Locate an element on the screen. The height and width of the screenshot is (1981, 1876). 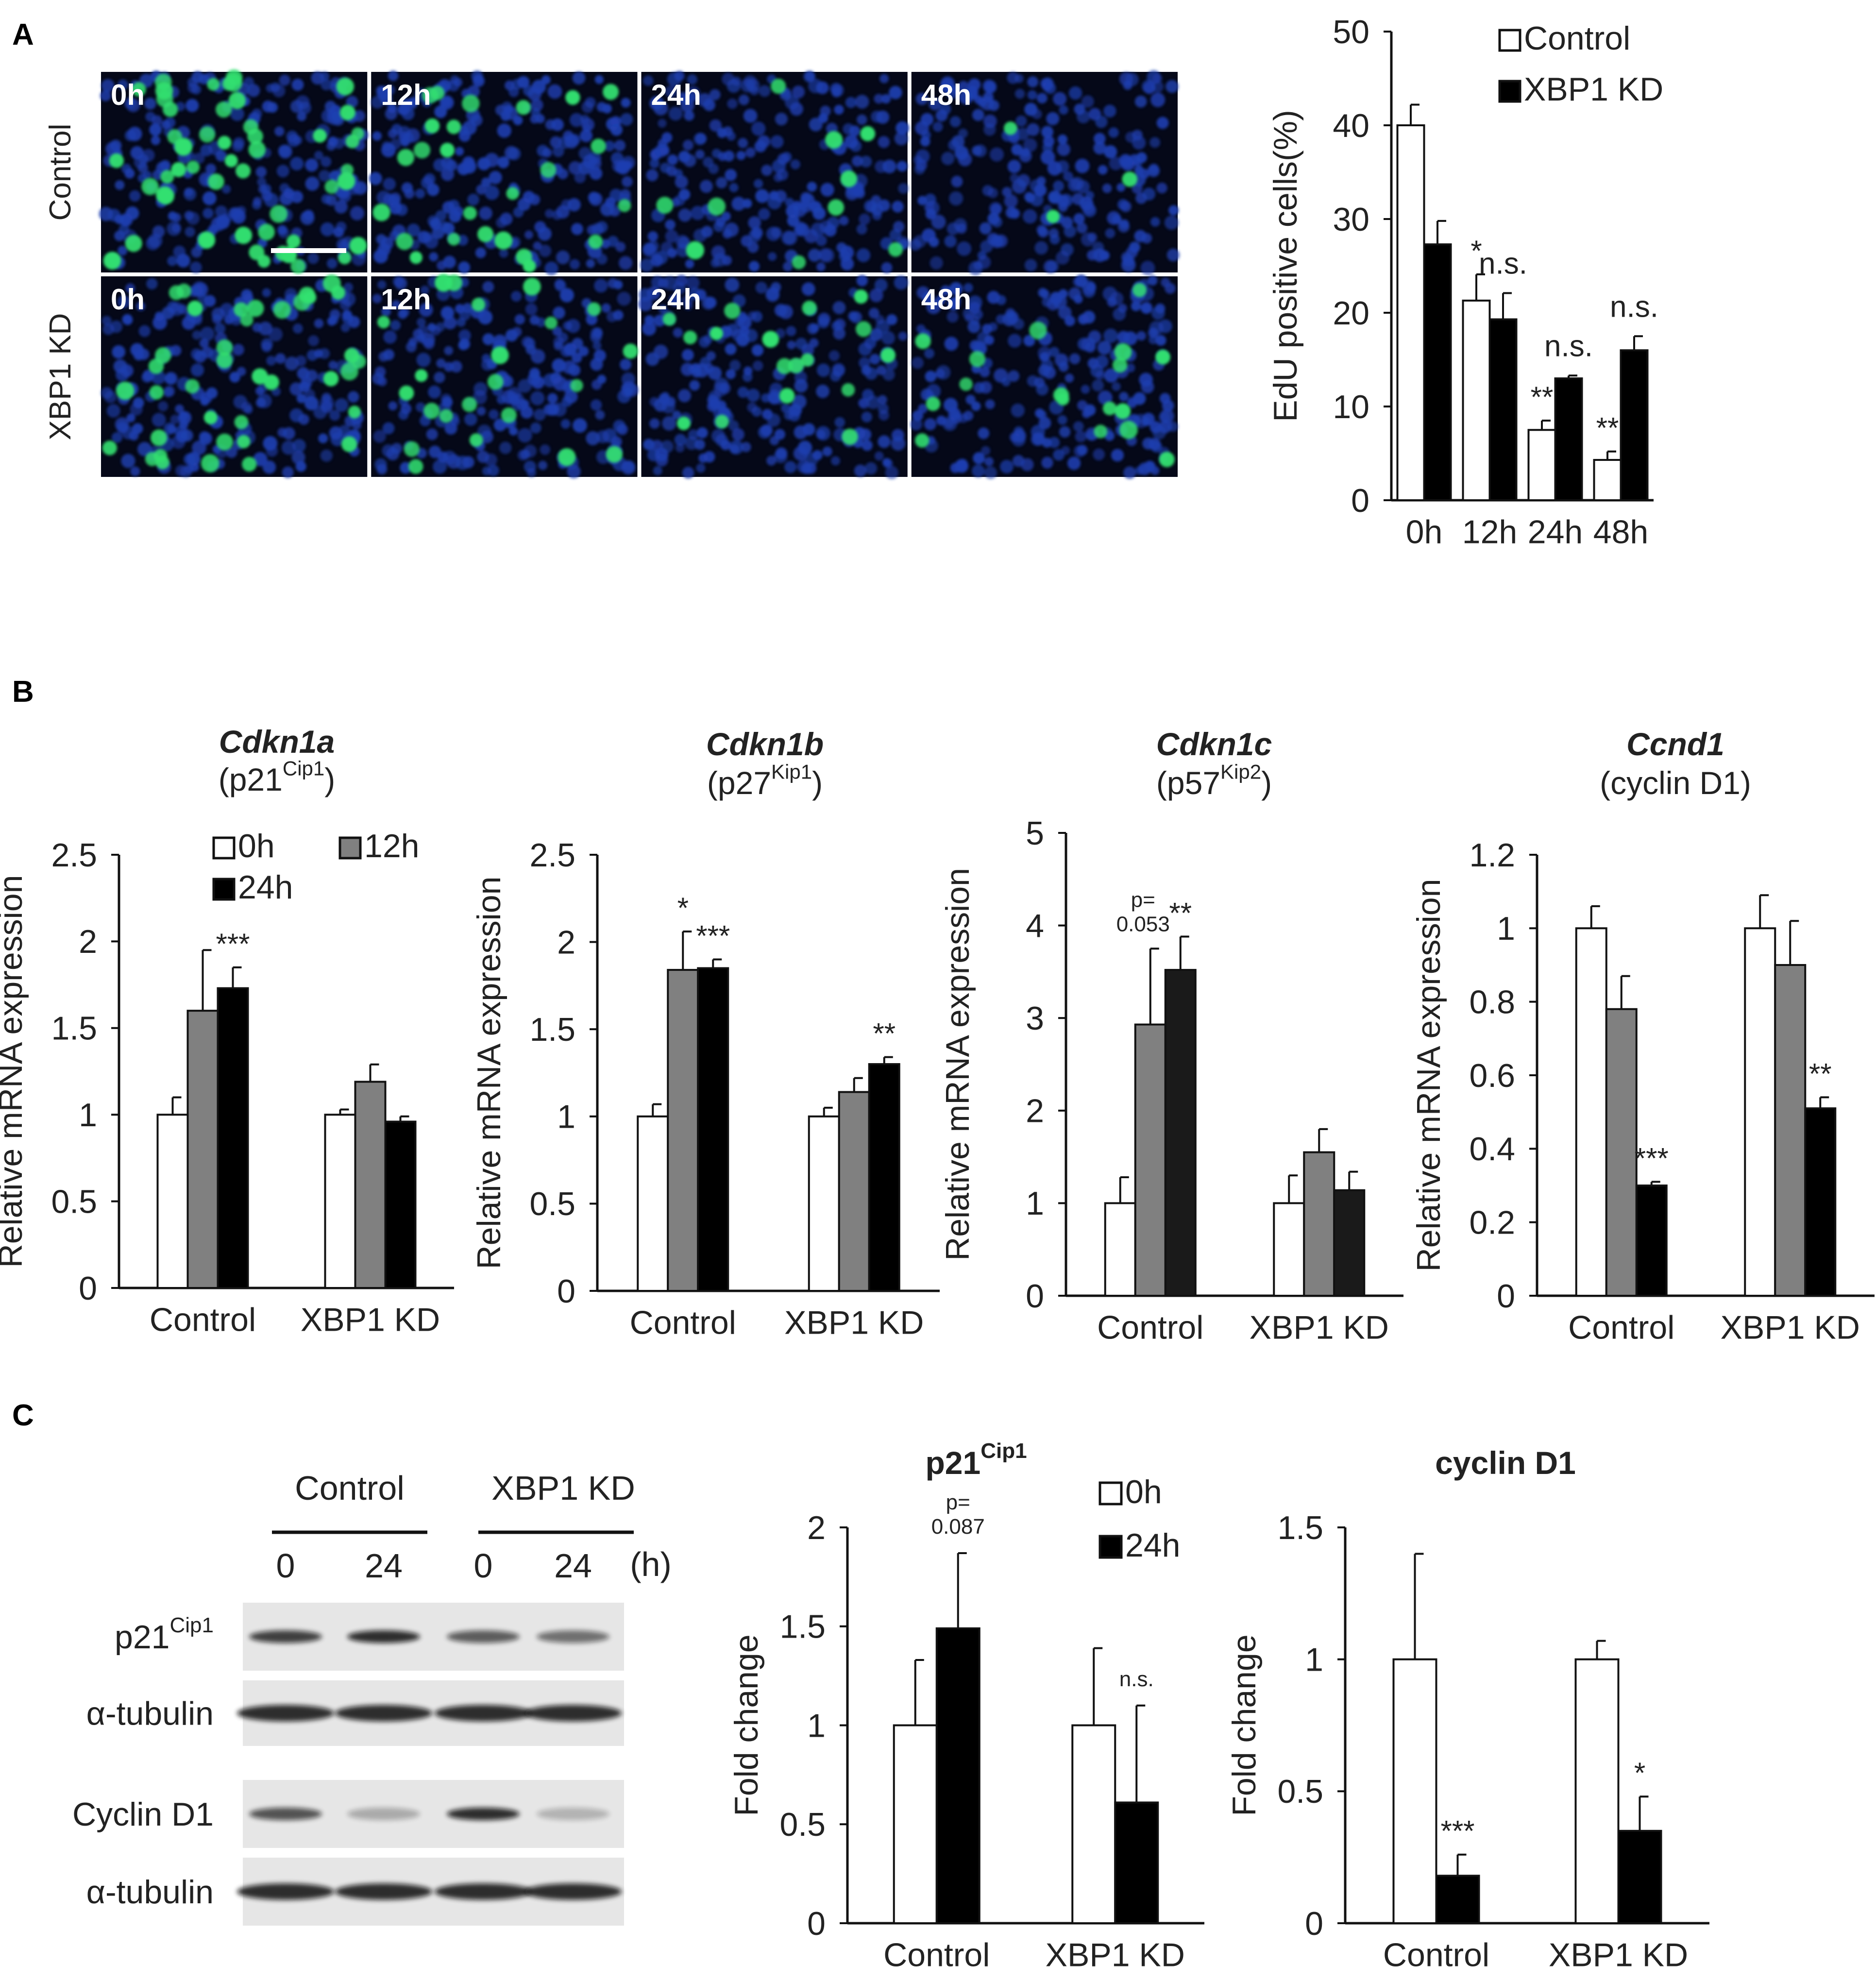
significance-label: * is located at coordinates (1476, 251).